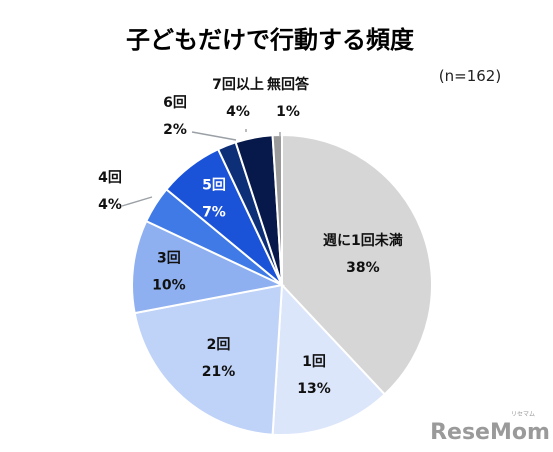  I want to click on slice-label-7: 6回, so click(175, 103).